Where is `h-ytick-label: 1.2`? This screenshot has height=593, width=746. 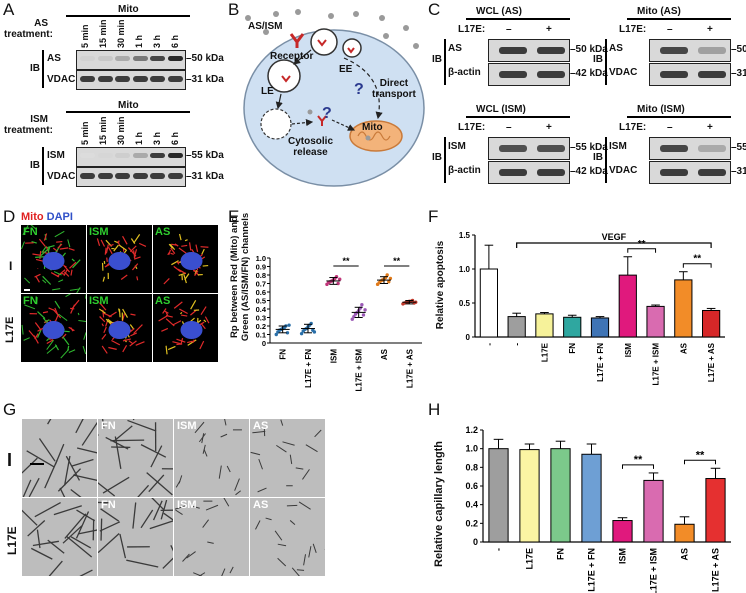 h-ytick-label: 1.2 is located at coordinates (471, 430).